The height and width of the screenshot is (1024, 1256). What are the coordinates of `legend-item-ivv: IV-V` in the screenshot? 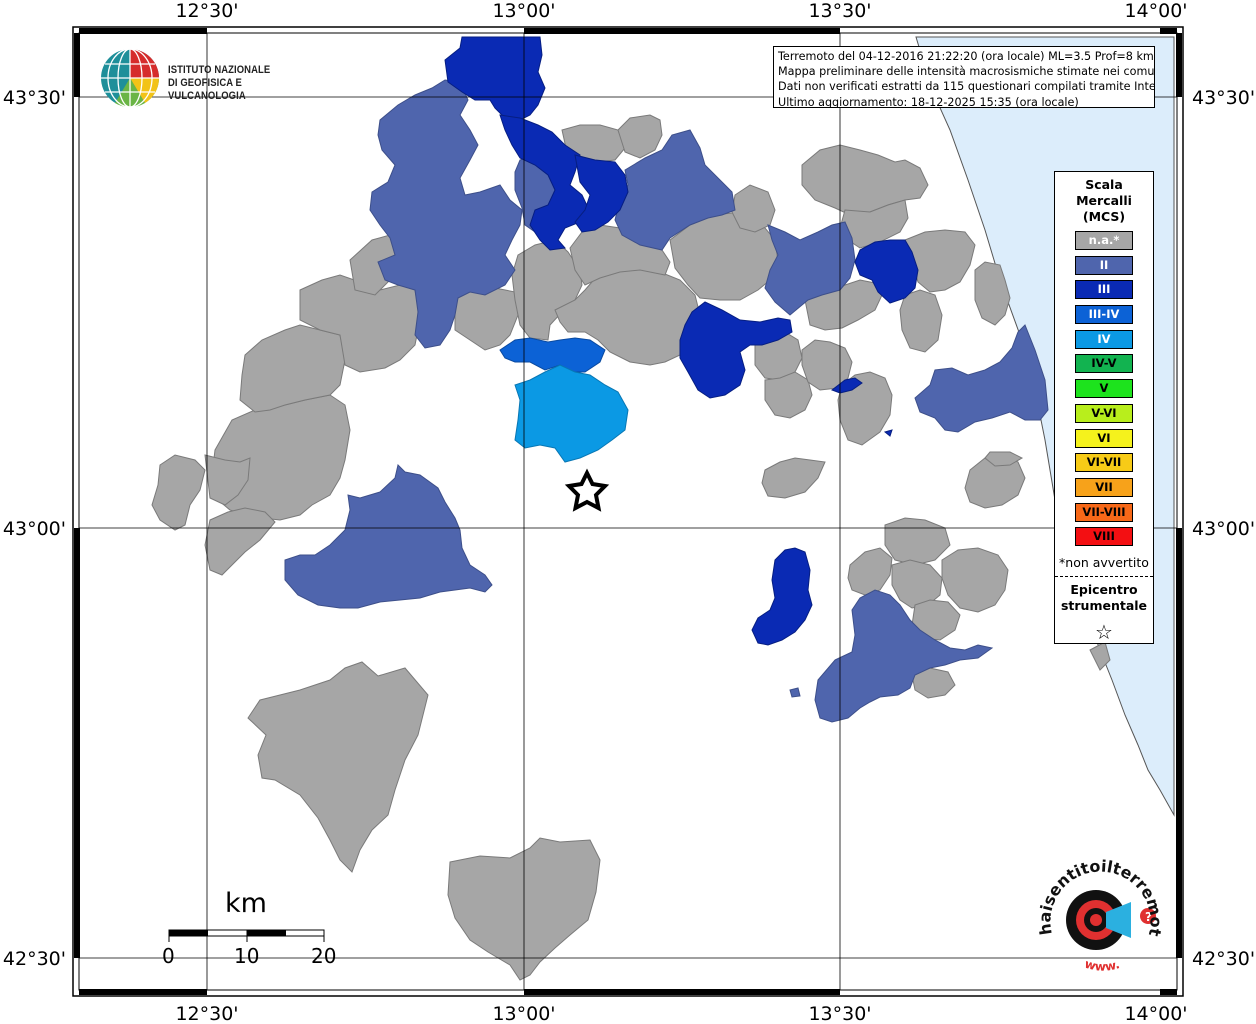 It's located at (1104, 364).